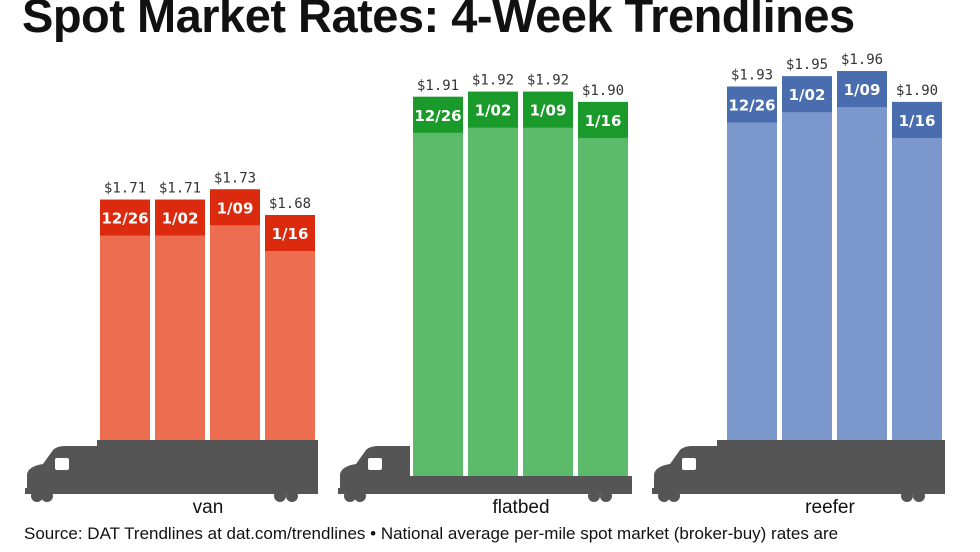 Image resolution: width=980 pixels, height=552 pixels. Describe the element at coordinates (520, 507) in the screenshot. I see `category-label-flatbed: flatbed` at that location.